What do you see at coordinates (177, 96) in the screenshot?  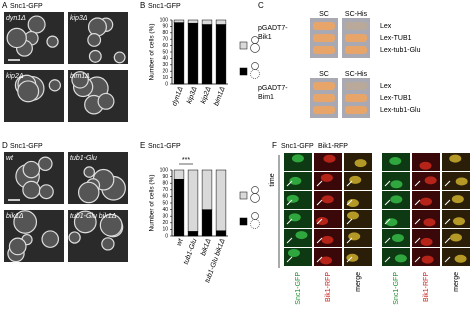 I see `x-tick-label: dyn1Δ` at bounding box center [177, 96].